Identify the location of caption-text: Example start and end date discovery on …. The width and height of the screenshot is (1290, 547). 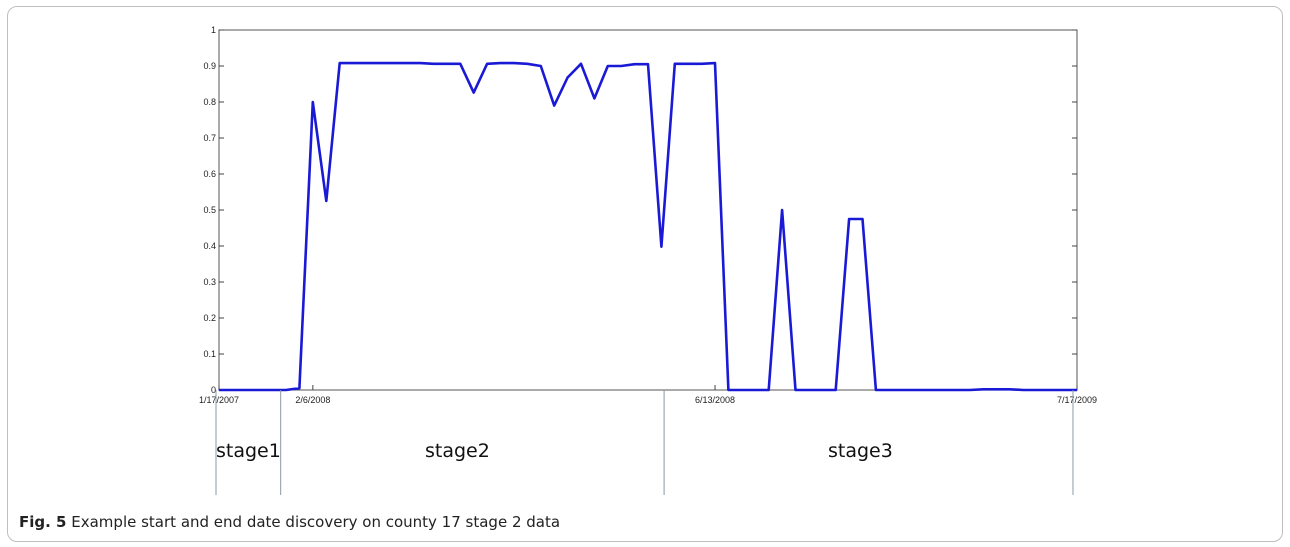
(316, 522).